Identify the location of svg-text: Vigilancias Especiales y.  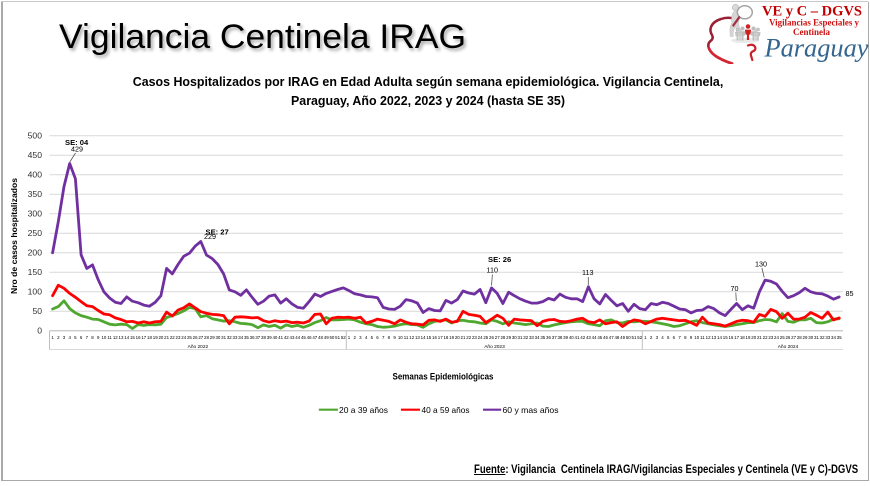
(814, 22).